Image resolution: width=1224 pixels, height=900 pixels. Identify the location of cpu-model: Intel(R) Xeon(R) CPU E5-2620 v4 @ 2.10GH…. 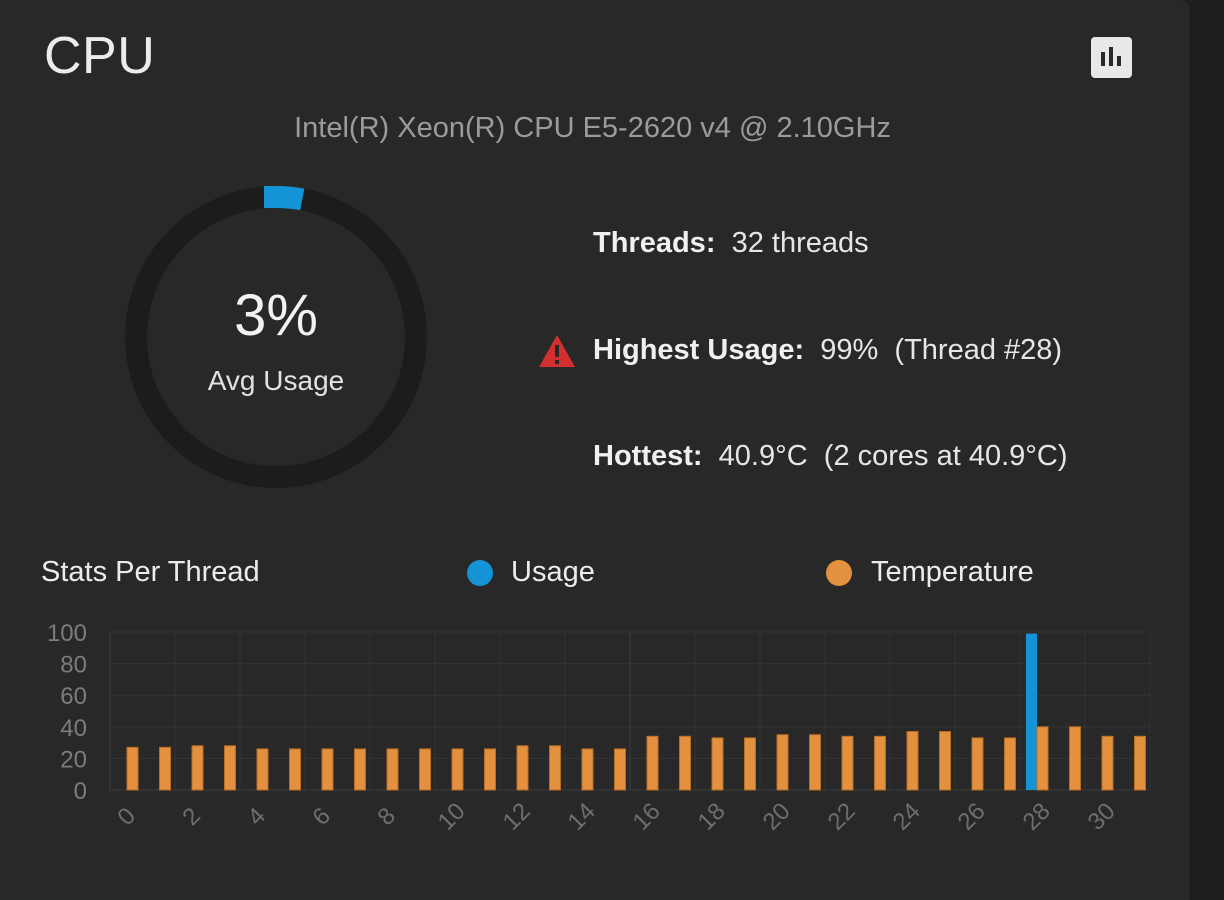
(592, 128).